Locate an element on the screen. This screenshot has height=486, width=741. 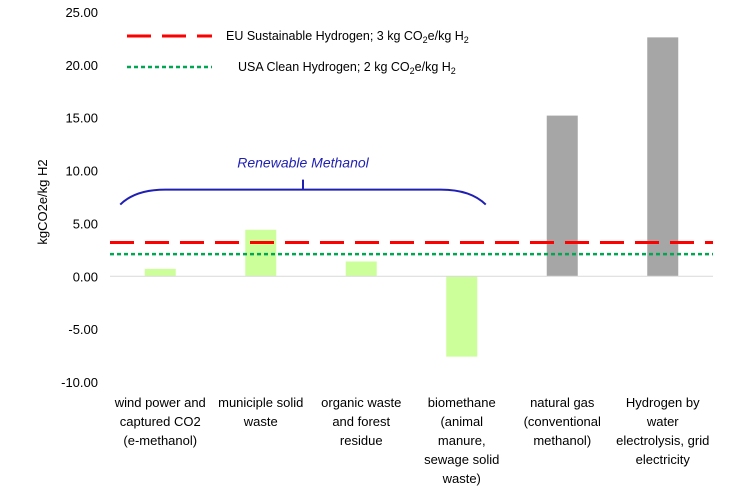
y-tick-label: 5.00 is located at coordinates (85, 223).